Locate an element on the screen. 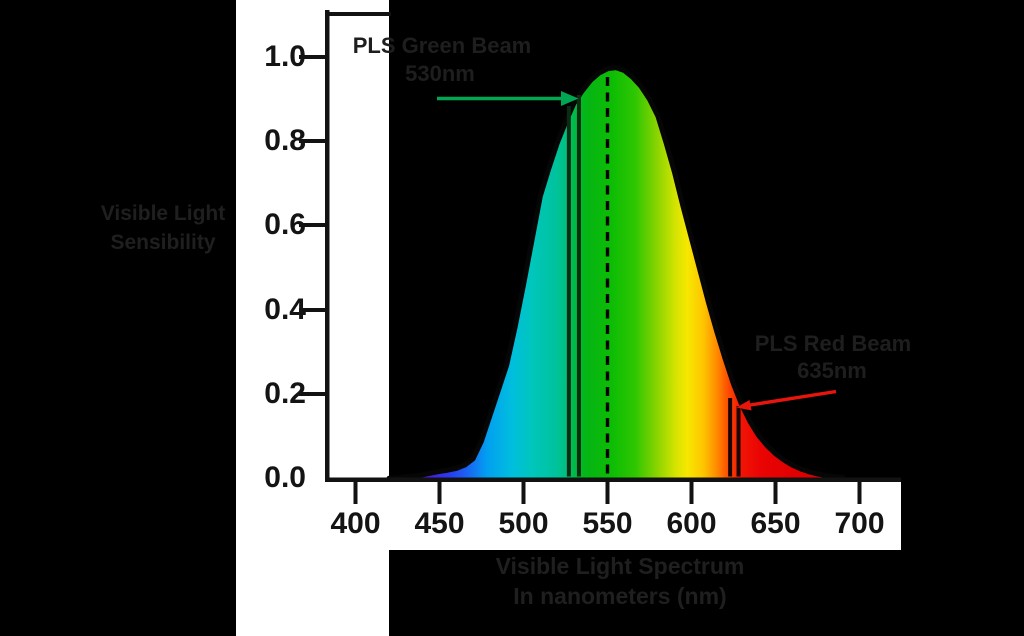  green-beam-wavelength: 530nm is located at coordinates (440, 73).